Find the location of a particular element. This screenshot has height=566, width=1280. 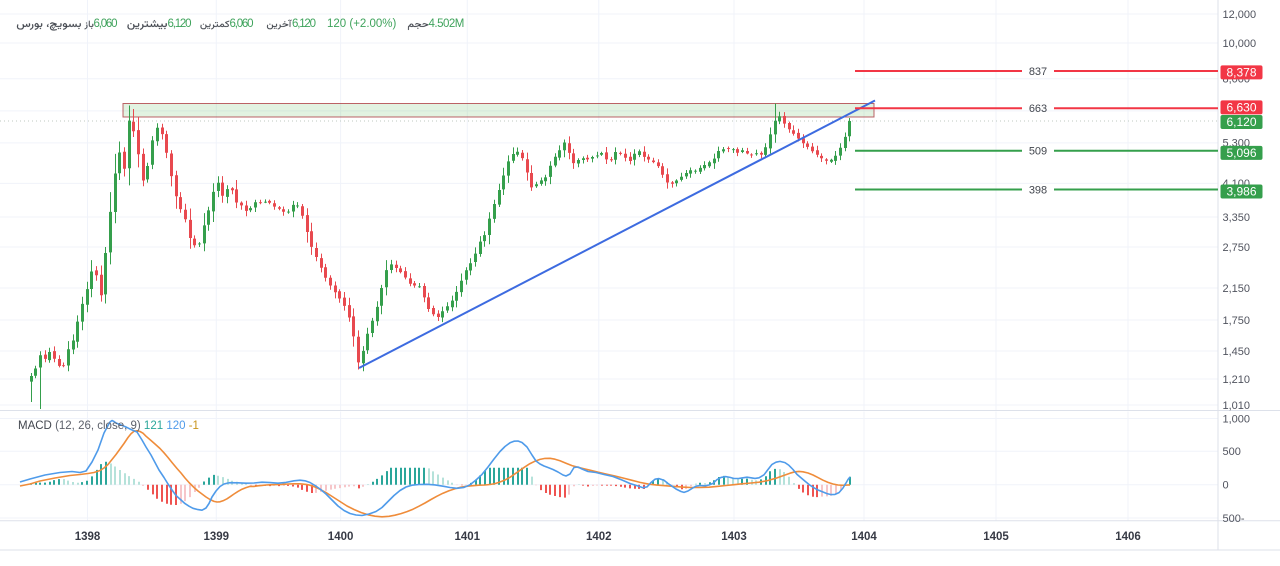

svg-text: 12,000 is located at coordinates (1240, 15).